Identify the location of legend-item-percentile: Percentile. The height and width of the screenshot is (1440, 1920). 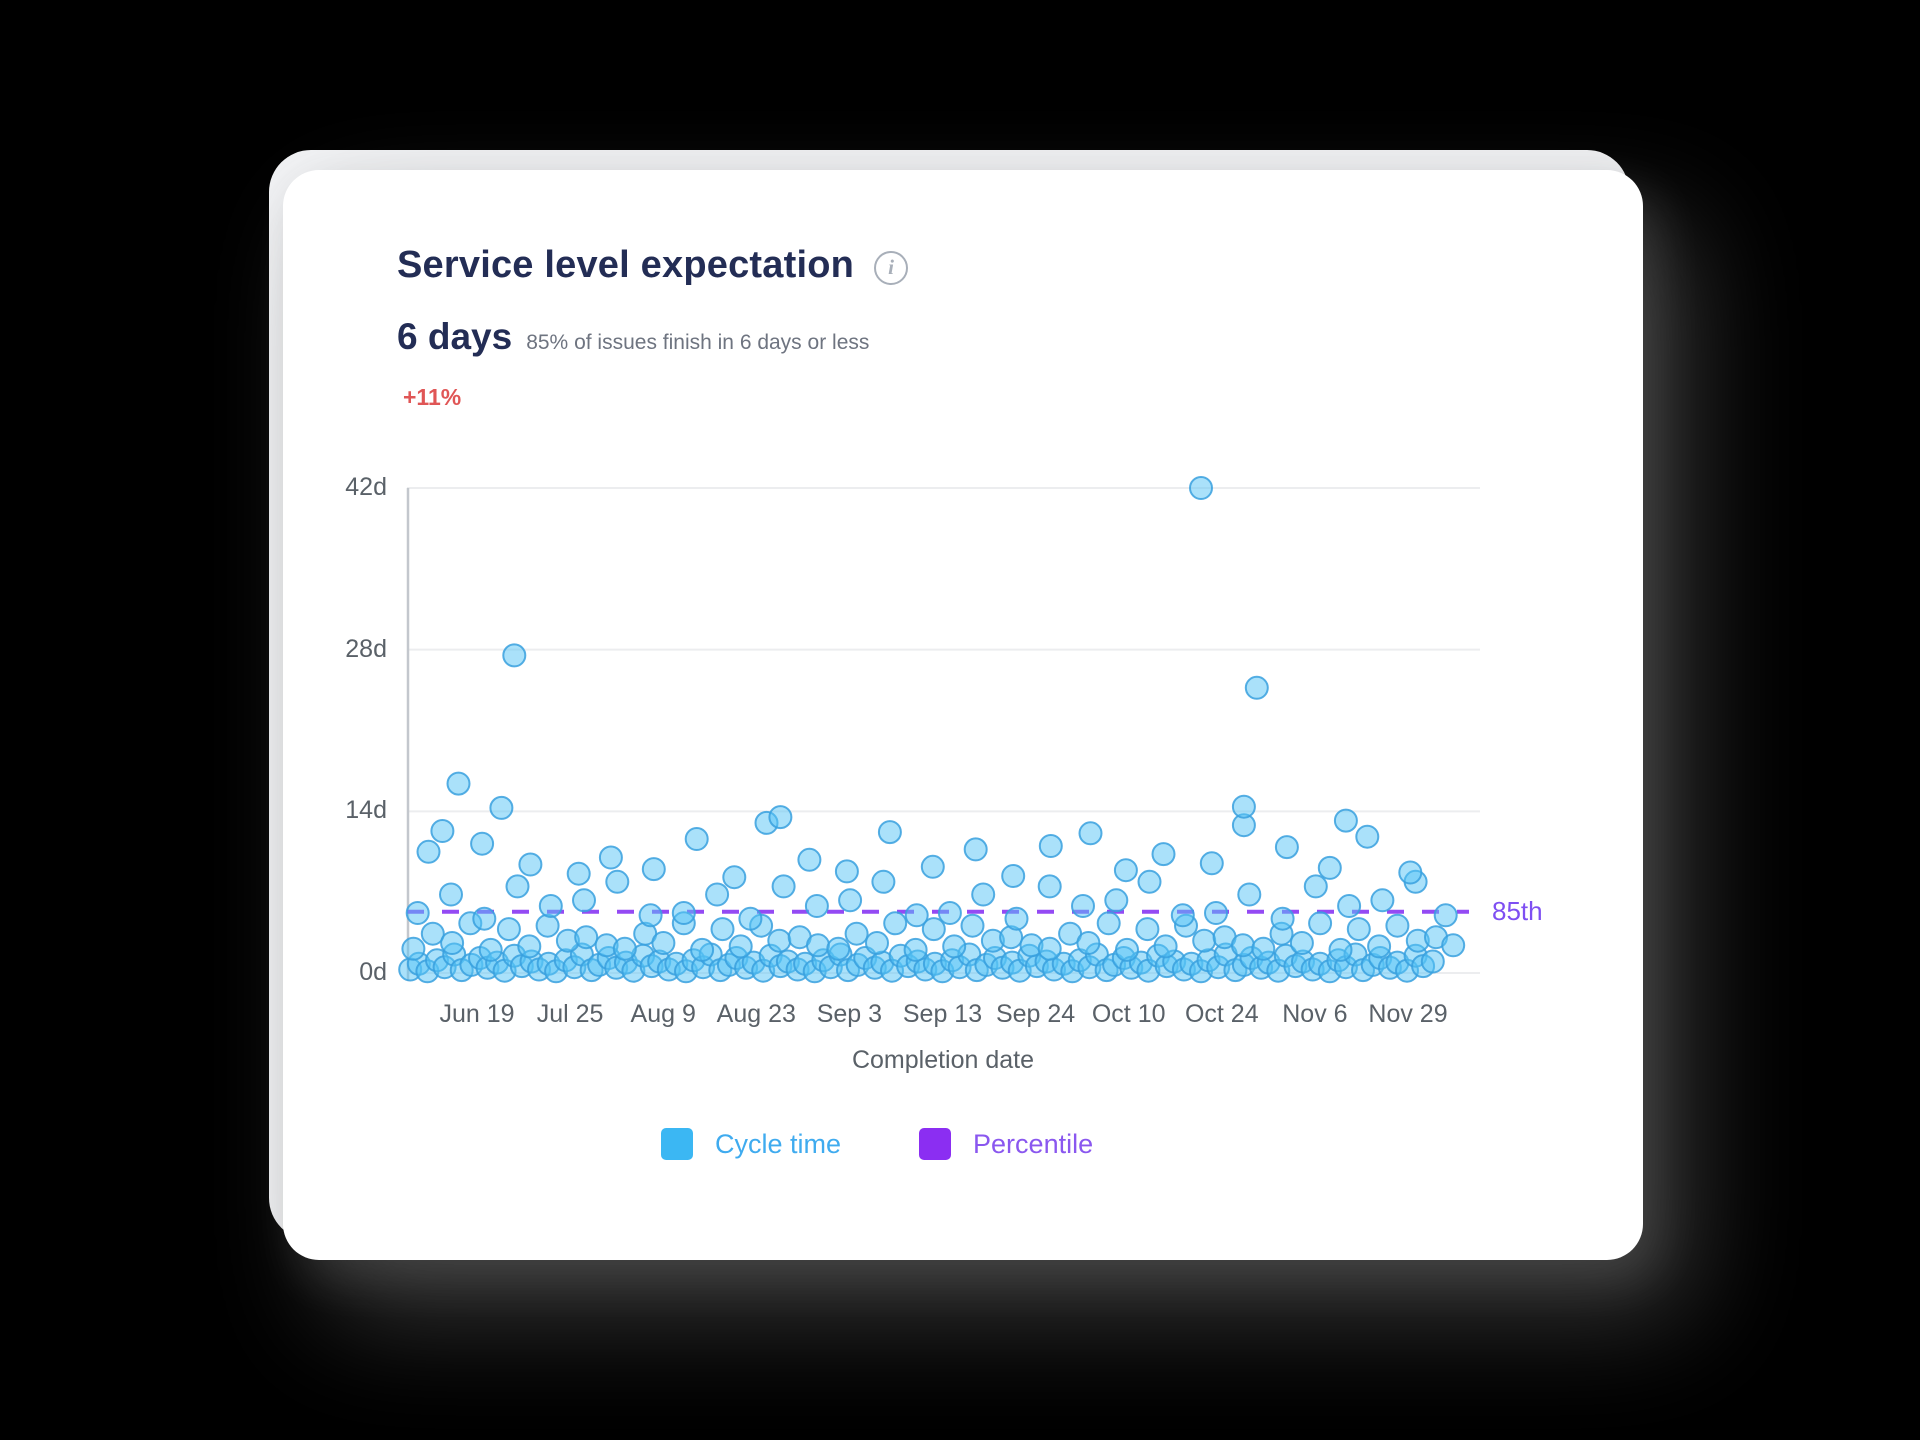
(1006, 1144).